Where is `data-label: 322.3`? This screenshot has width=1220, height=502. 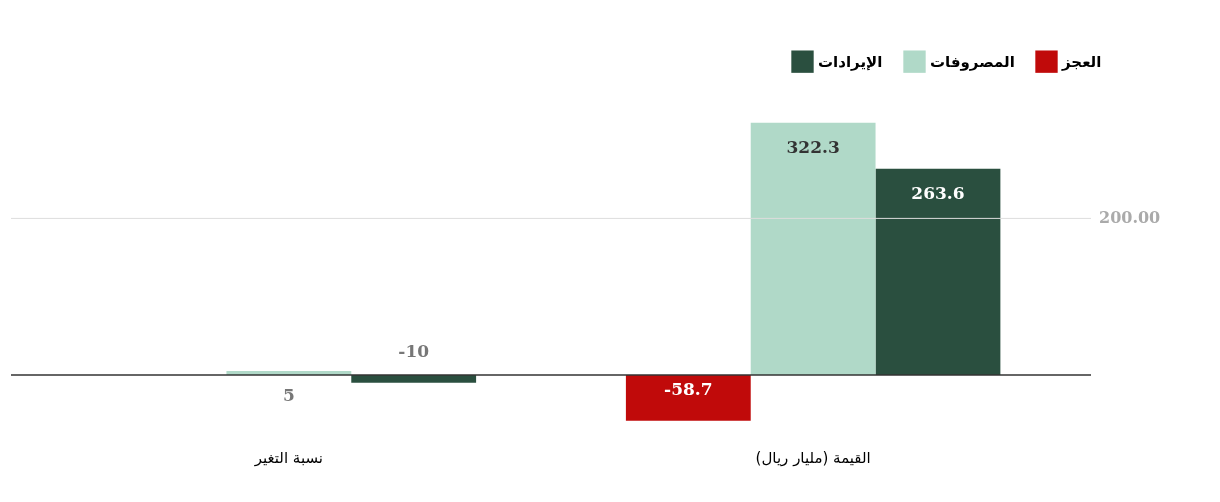 data-label: 322.3 is located at coordinates (813, 146).